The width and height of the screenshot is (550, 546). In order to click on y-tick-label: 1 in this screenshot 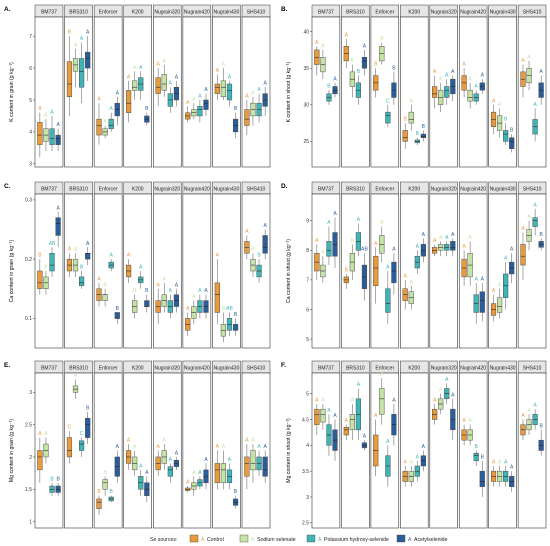, I will do `click(30, 522)`.